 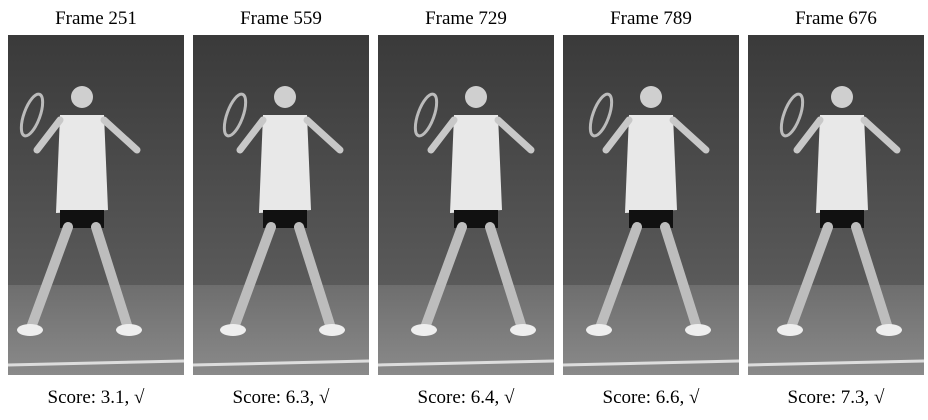 What do you see at coordinates (96, 18) in the screenshot?
I see `frame-title: Frame 251` at bounding box center [96, 18].